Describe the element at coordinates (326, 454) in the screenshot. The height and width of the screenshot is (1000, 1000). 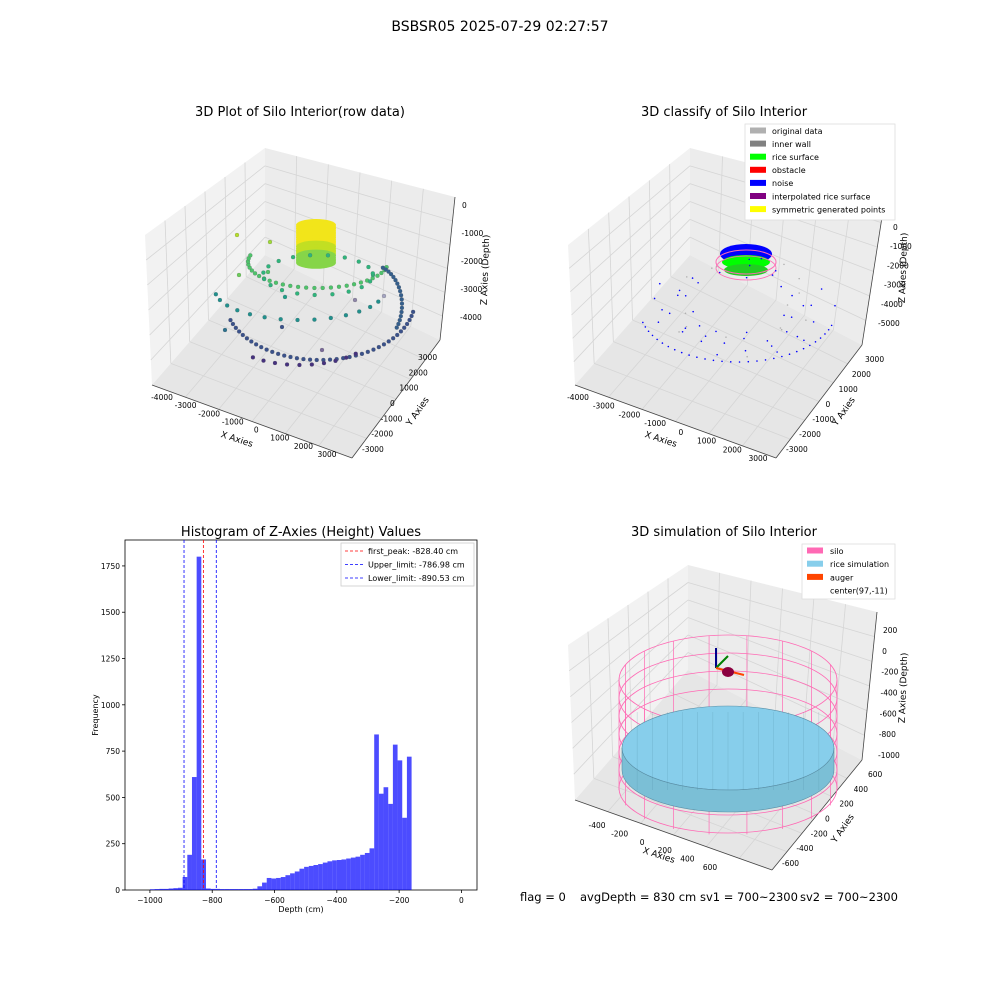
I see `x-tick-label: 3000` at that location.